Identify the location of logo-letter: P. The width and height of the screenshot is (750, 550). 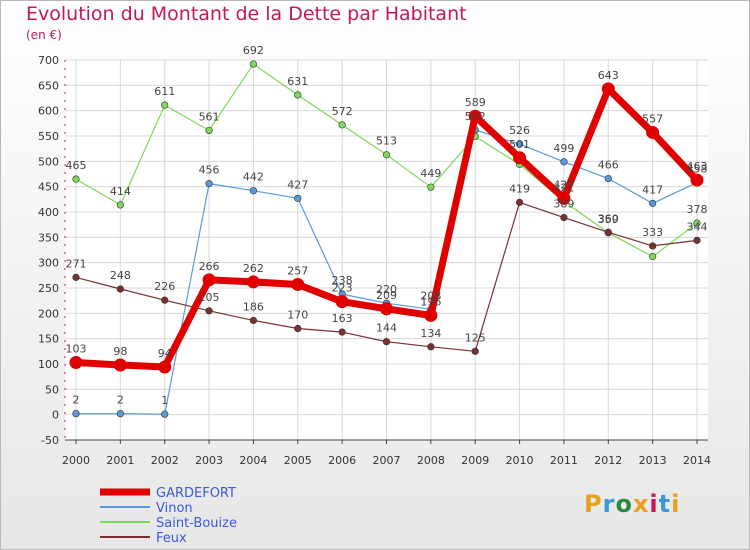
(593, 504).